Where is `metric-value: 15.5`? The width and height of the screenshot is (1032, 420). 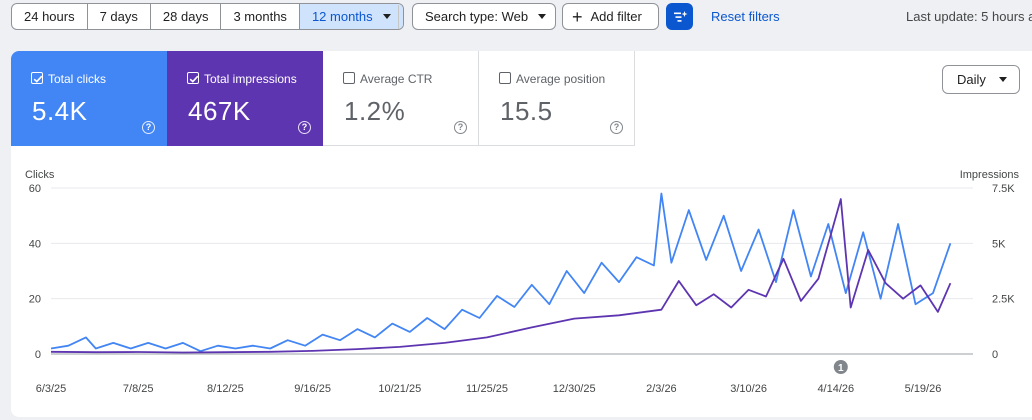
metric-value: 15.5 is located at coordinates (526, 111).